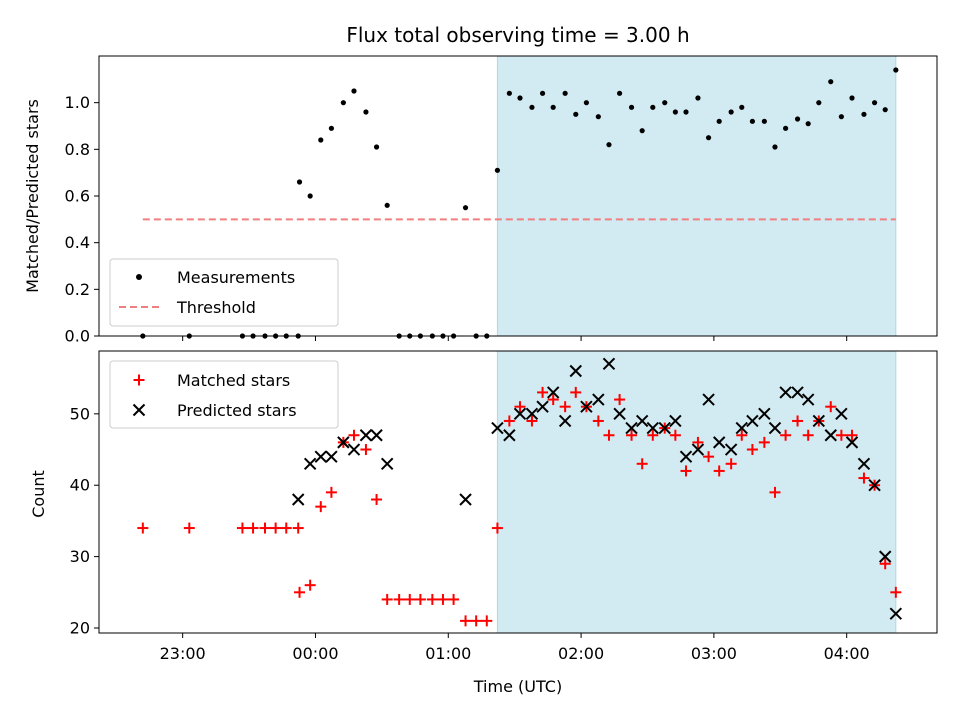 The height and width of the screenshot is (720, 960). Describe the element at coordinates (77, 196) in the screenshot. I see `top-y-tick-label: 0.6` at that location.